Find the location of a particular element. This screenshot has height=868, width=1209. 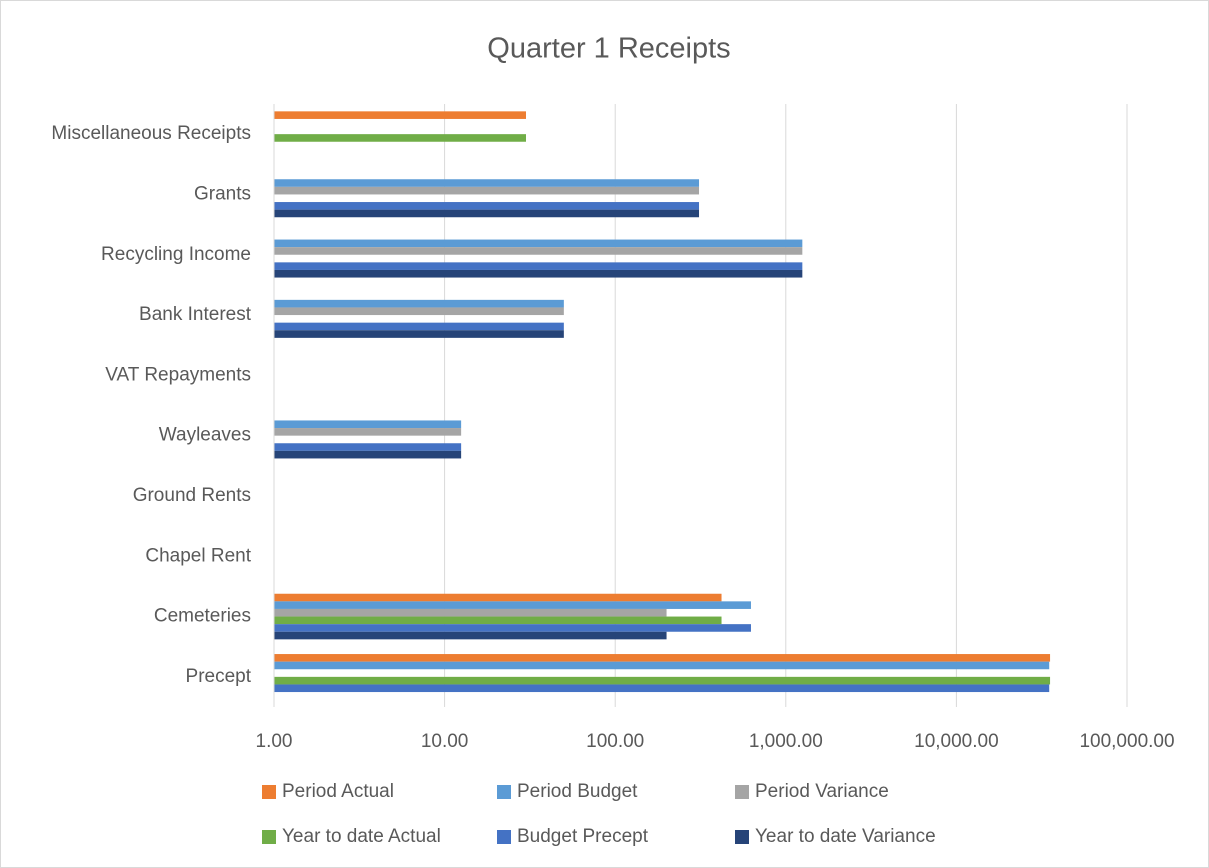

y-tick-label: VAT Repayments is located at coordinates (178, 374).